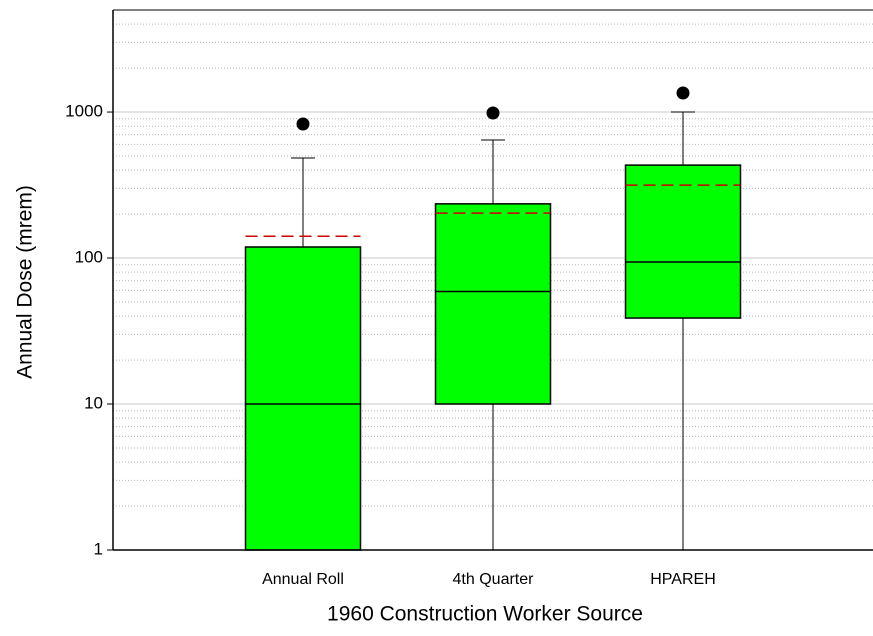 This screenshot has width=873, height=636. What do you see at coordinates (98, 548) in the screenshot?
I see `y-tick-label: 1` at bounding box center [98, 548].